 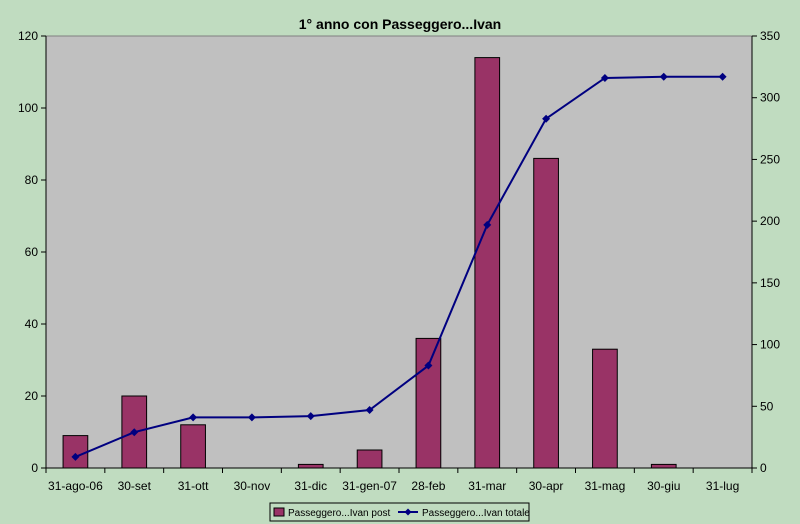 I want to click on x-tick-label: 31-ott, so click(x=193, y=486).